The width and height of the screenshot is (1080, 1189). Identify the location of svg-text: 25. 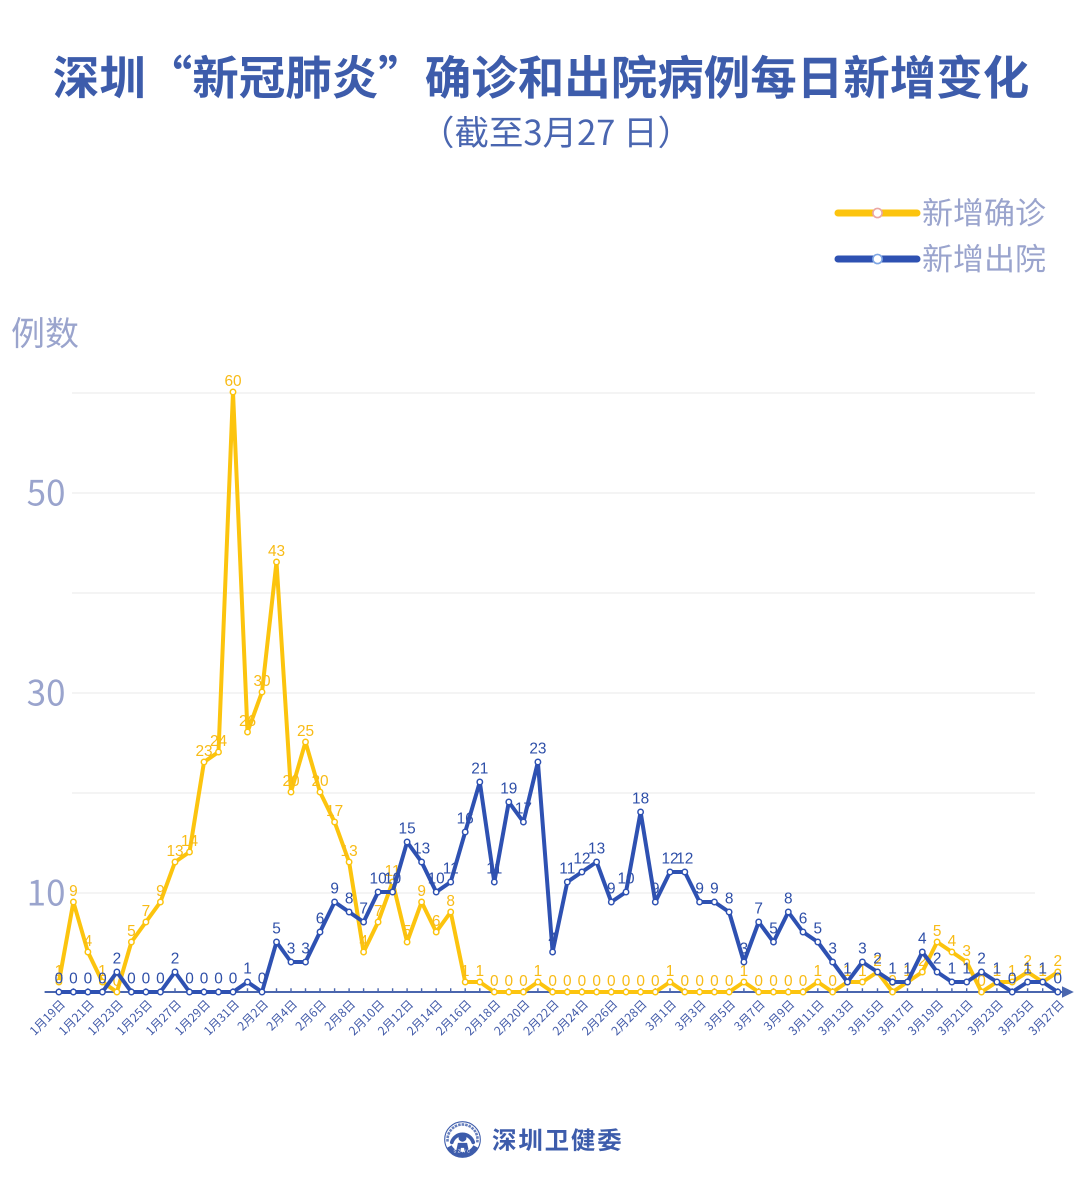
(305, 731).